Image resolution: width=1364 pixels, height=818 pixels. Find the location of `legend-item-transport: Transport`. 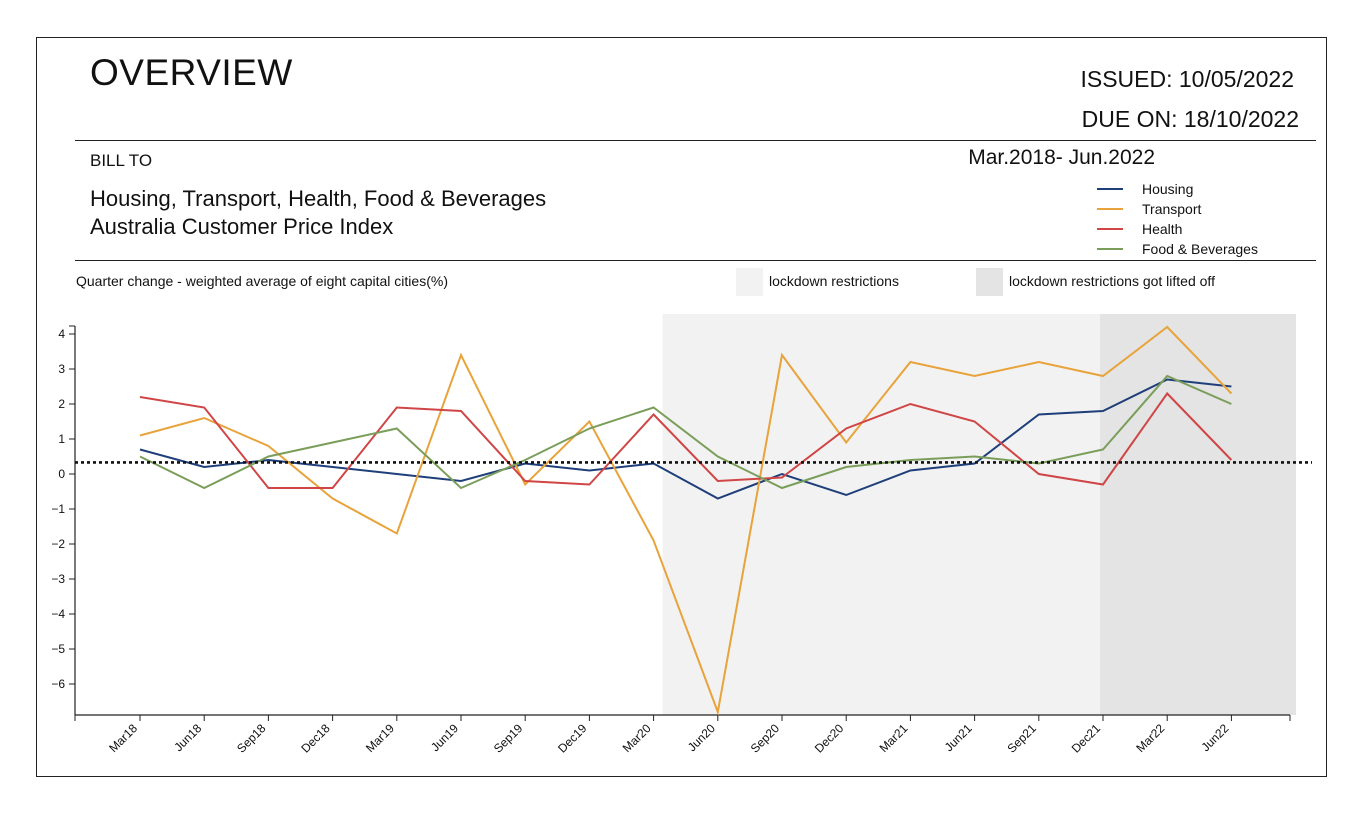

legend-item-transport: Transport is located at coordinates (1217, 210).